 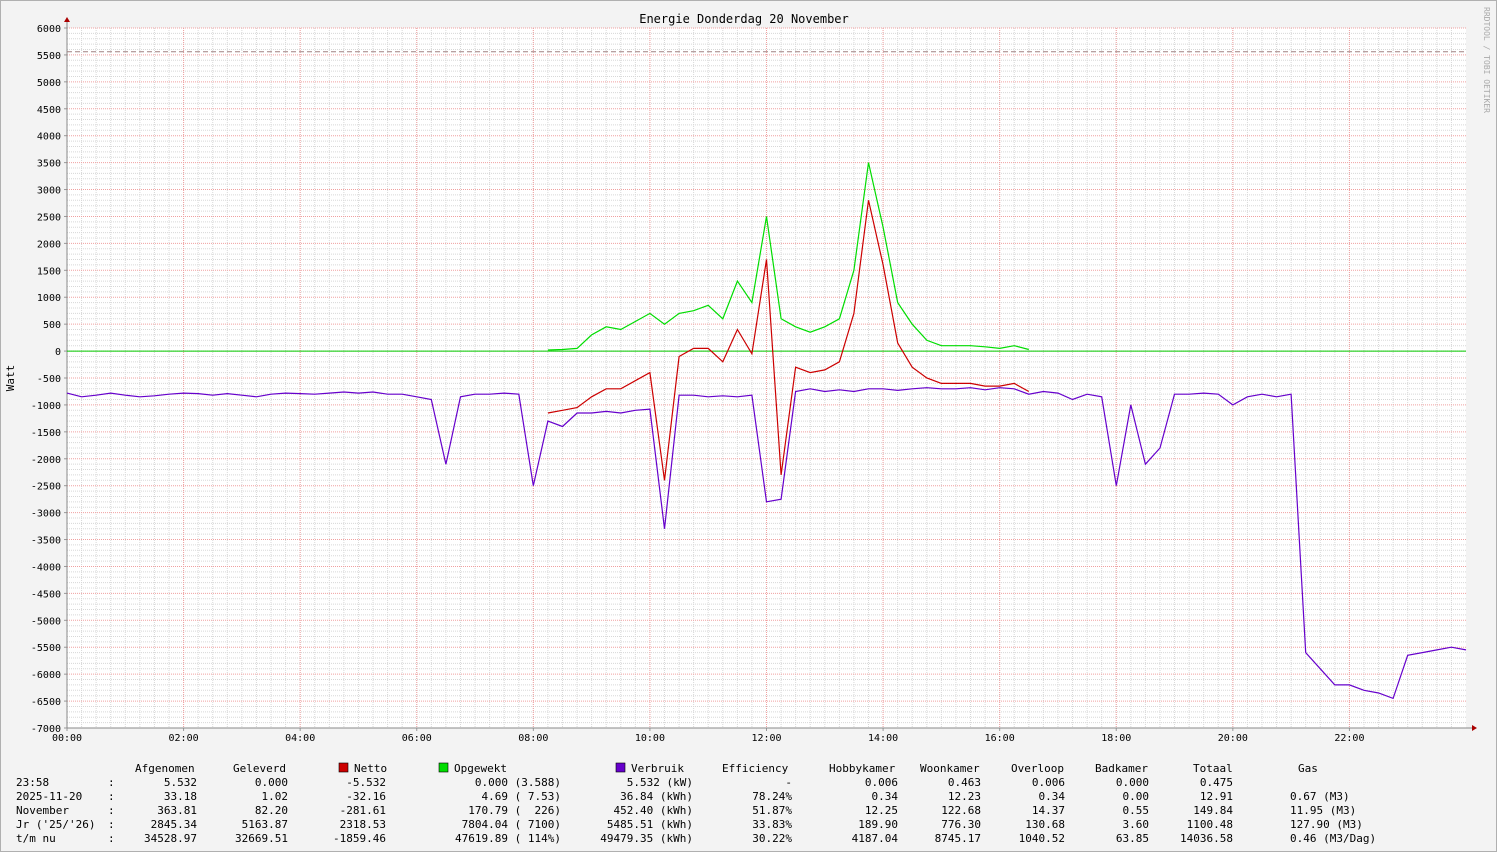 What do you see at coordinates (1116, 738) in the screenshot?
I see `x-tick-label: 18:00` at bounding box center [1116, 738].